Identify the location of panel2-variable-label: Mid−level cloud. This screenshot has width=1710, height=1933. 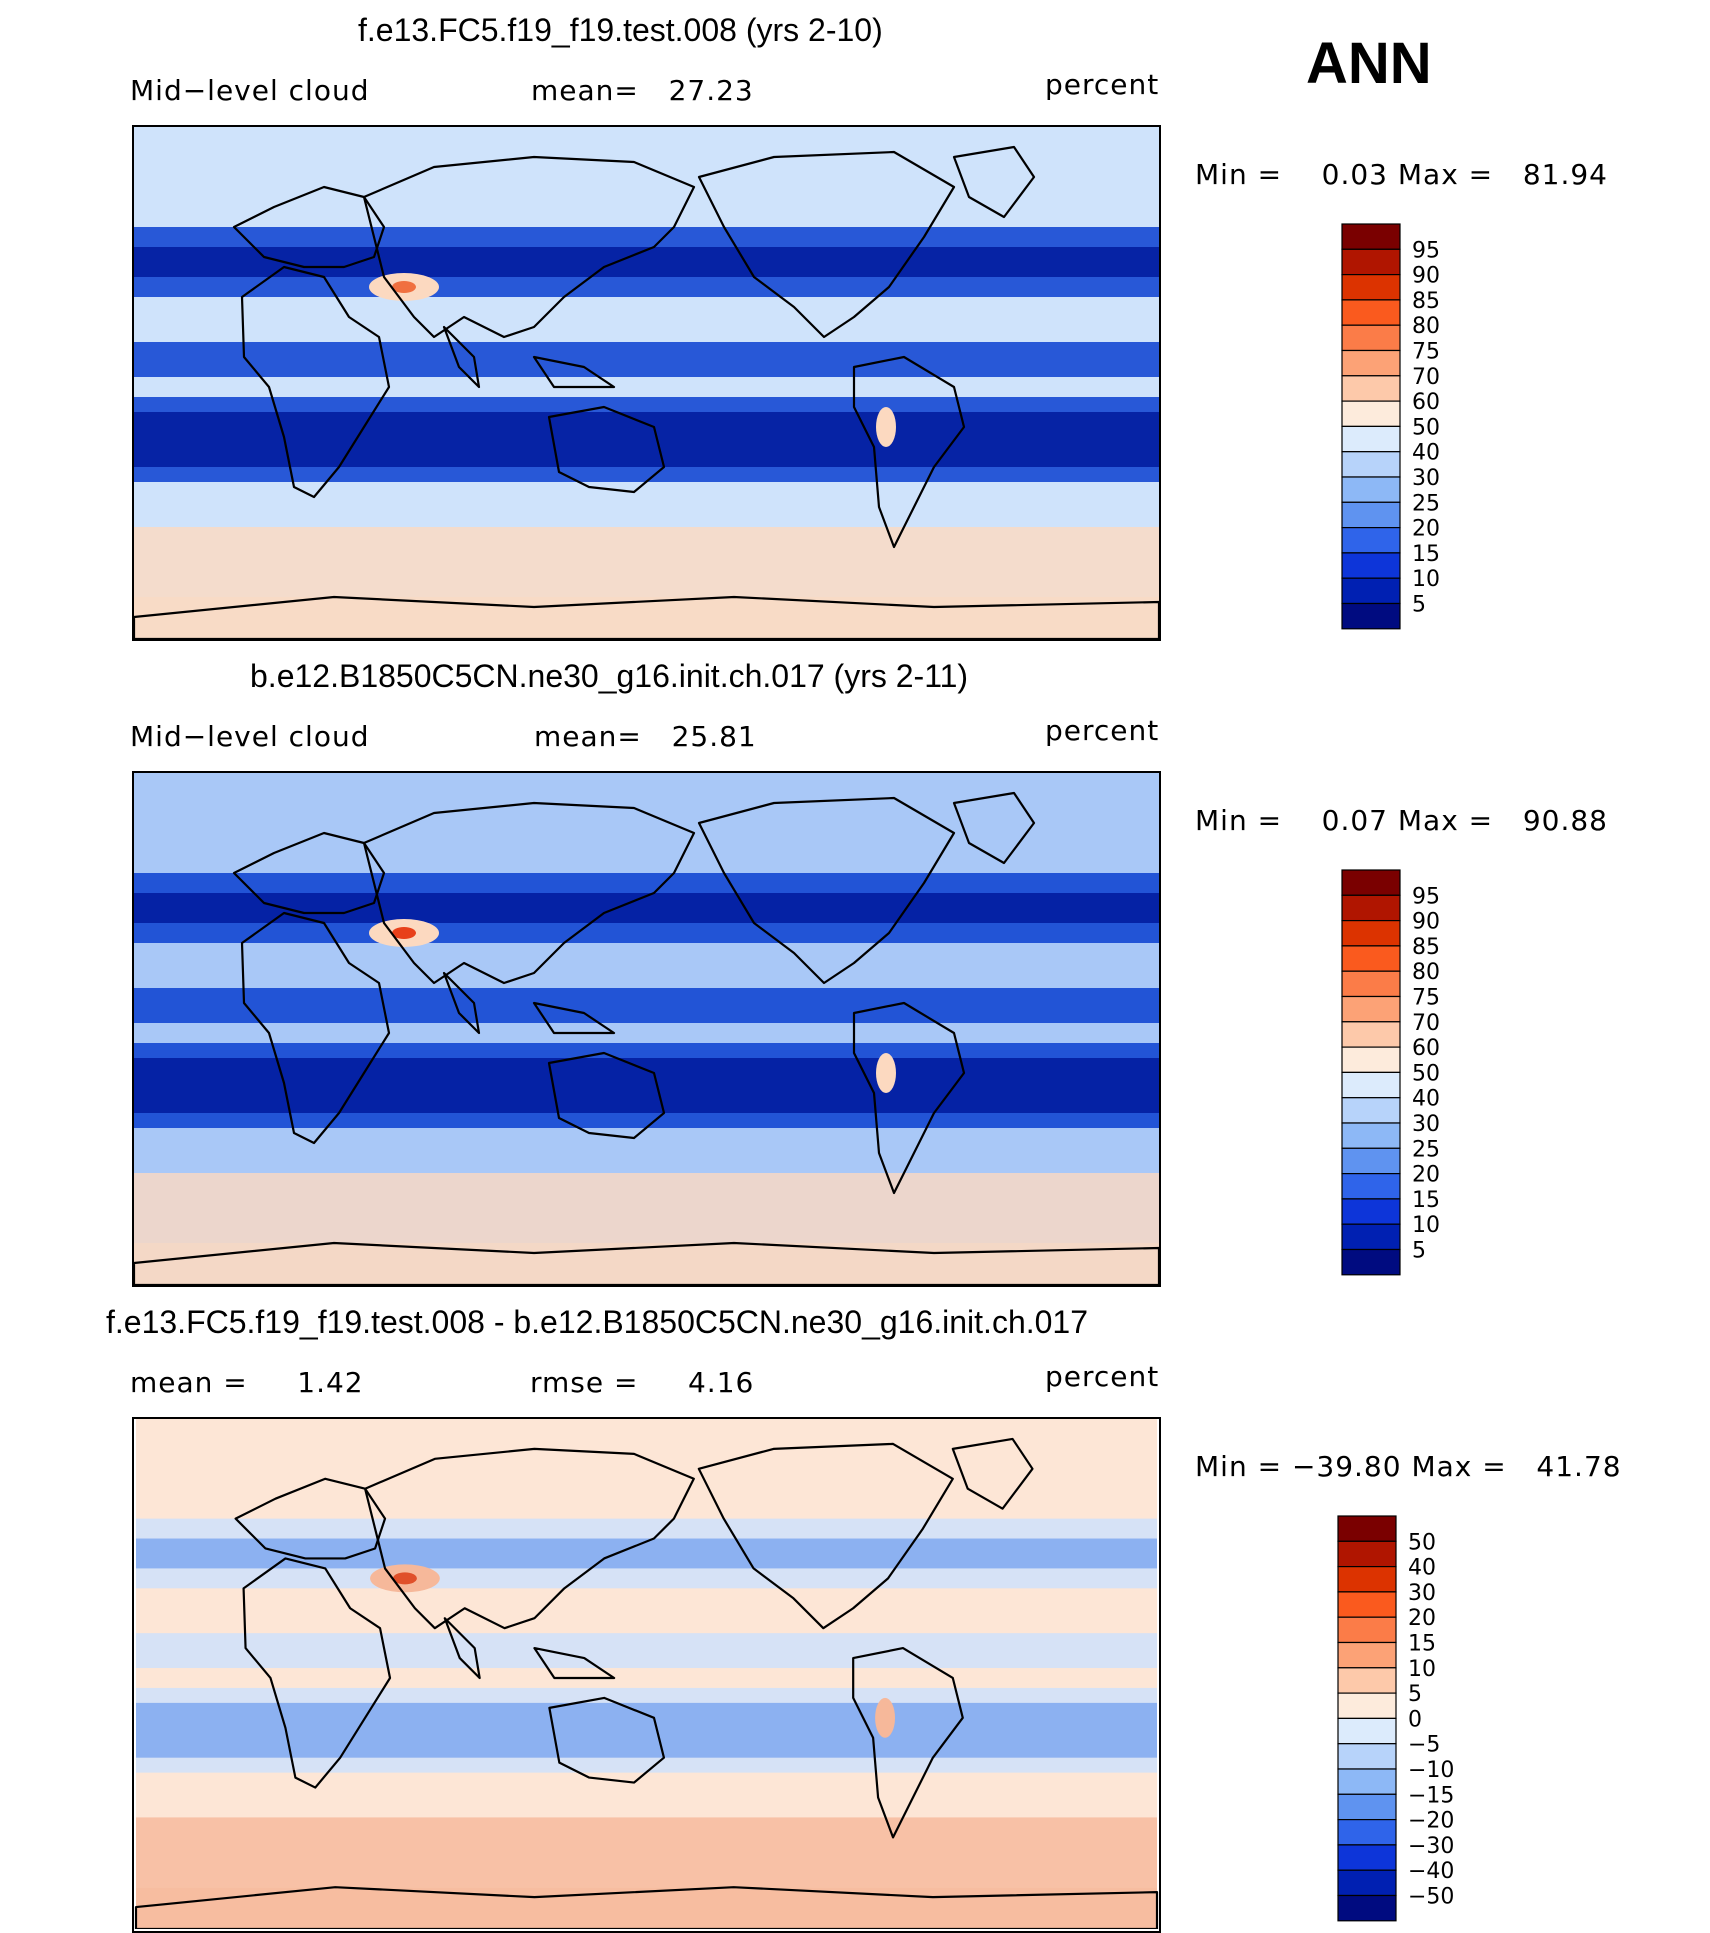
(250, 736).